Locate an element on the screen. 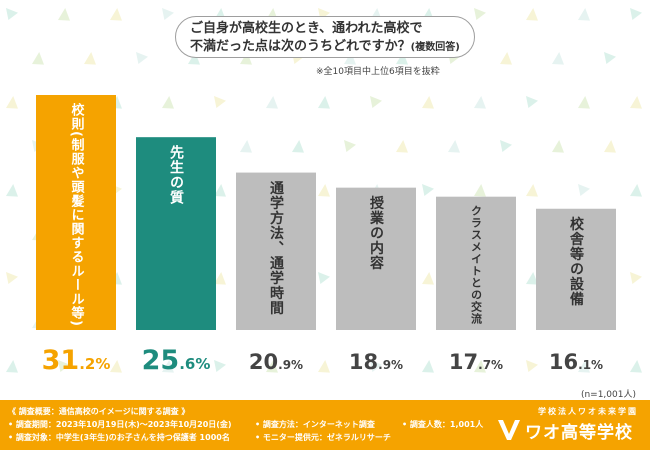 The height and width of the screenshot is (450, 650). logo-school-corp: 学校法人ワオ未来学園 is located at coordinates (588, 411).